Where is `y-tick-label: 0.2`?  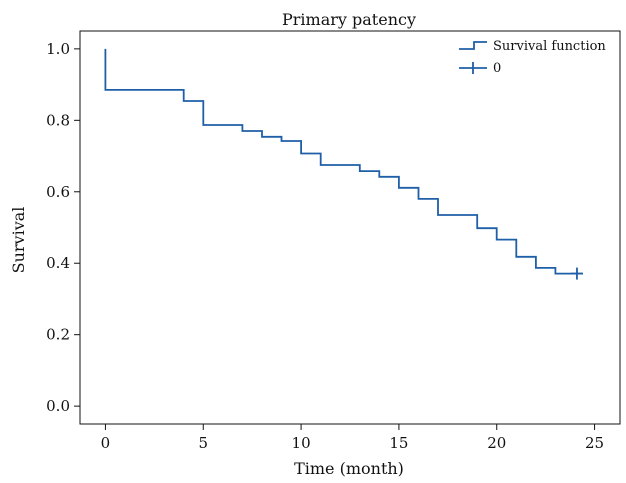
y-tick-label: 0.2 is located at coordinates (58, 335).